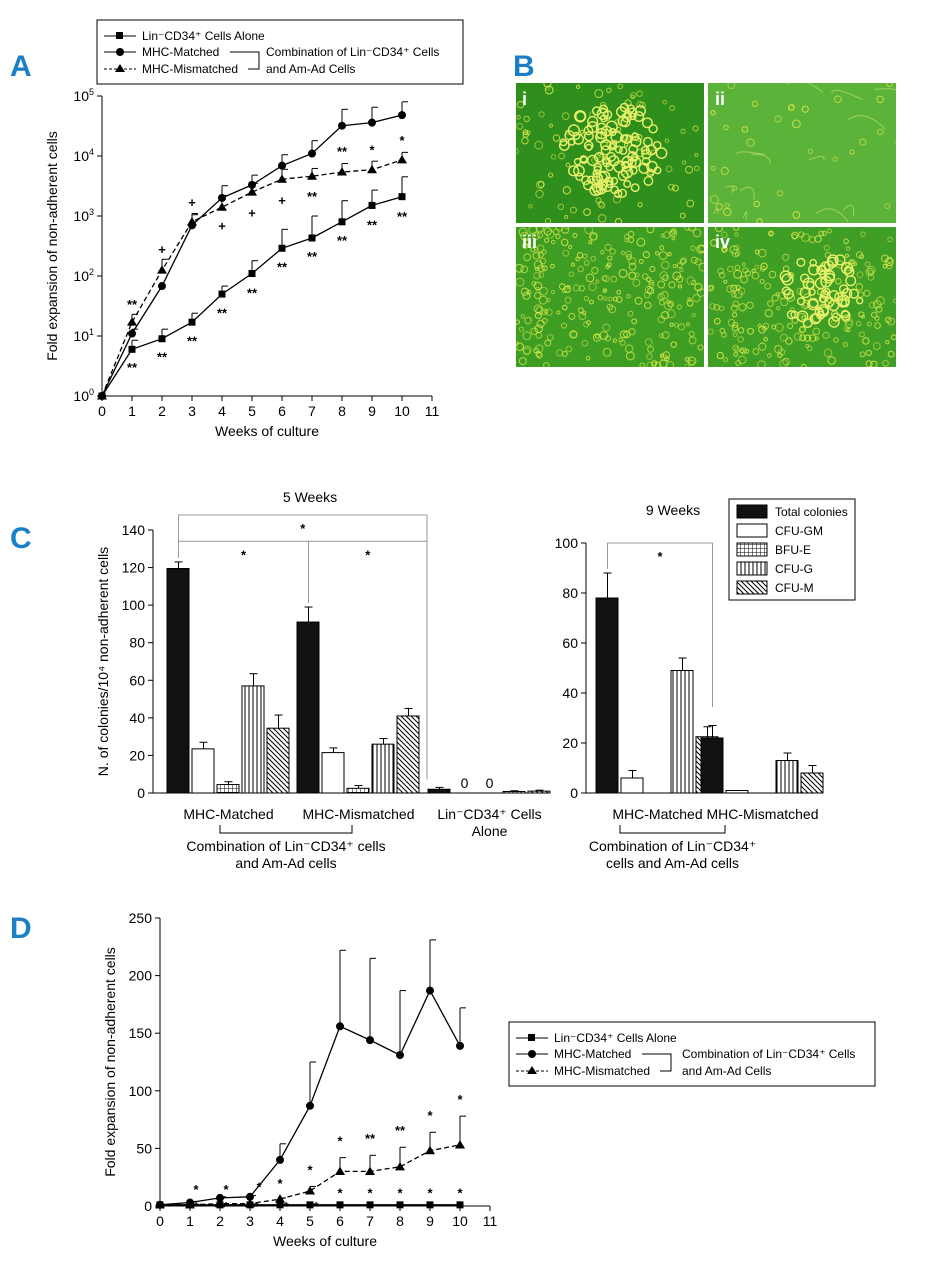  What do you see at coordinates (752, 549) in the screenshot?
I see `legend-swatch` at bounding box center [752, 549].